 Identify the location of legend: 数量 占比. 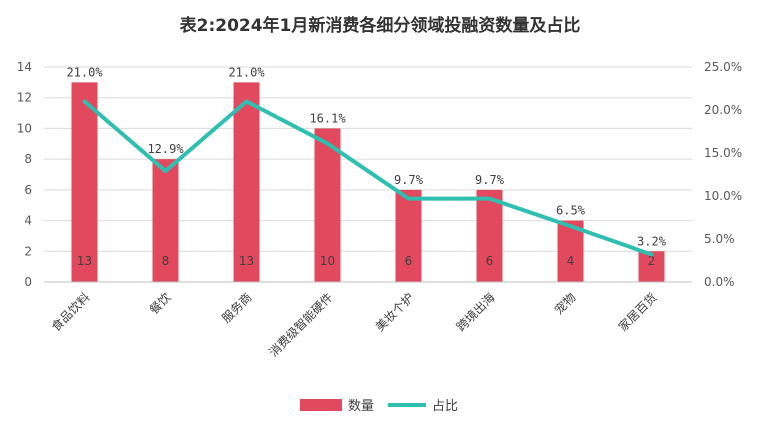
(379, 406).